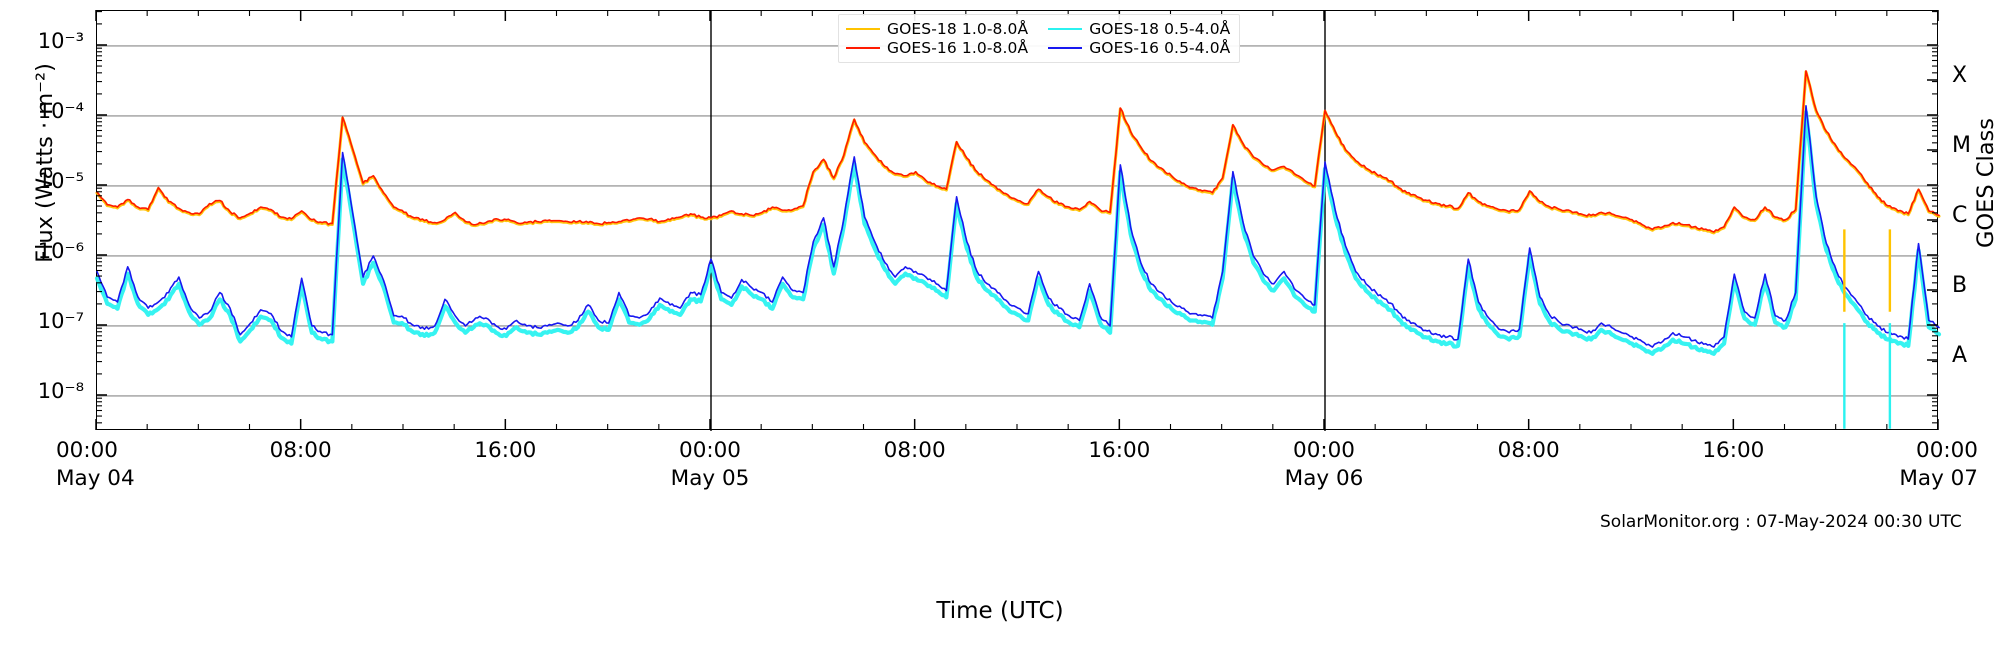 This screenshot has width=2000, height=650. I want to click on axis-tick-label: 10⁻⁵, so click(60, 180).